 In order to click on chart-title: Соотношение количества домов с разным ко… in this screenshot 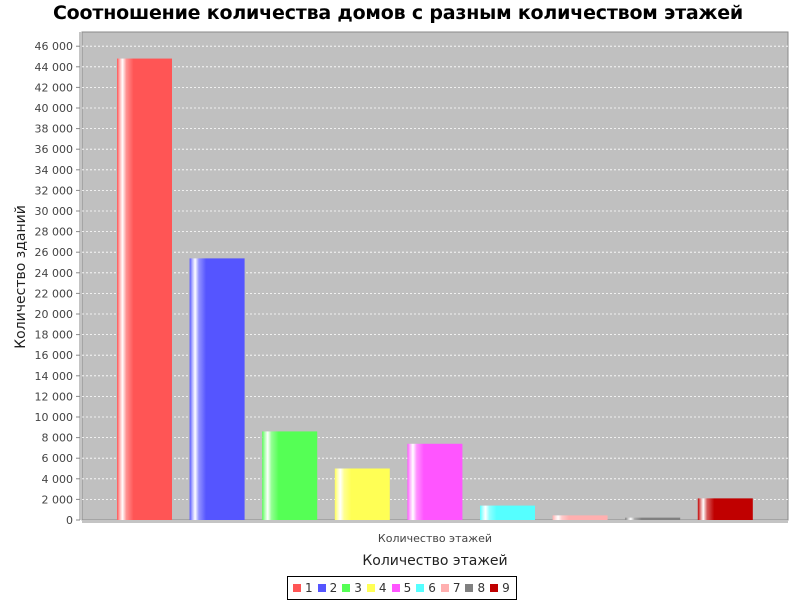, I will do `click(398, 13)`.